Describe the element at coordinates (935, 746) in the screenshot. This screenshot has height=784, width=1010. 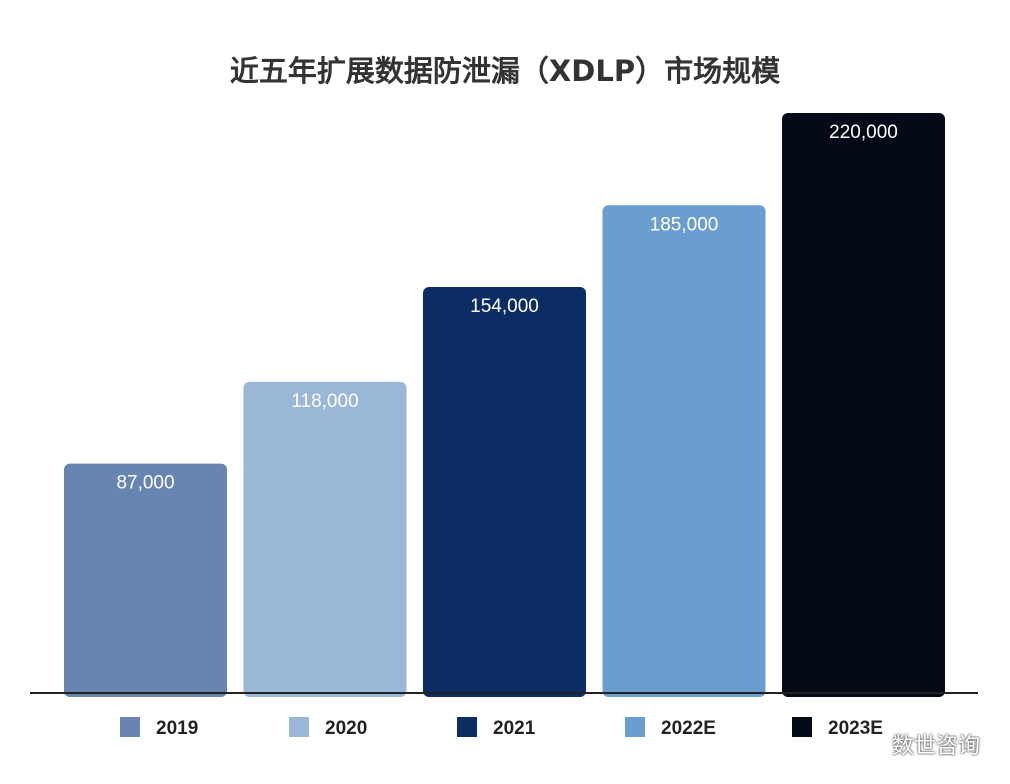
I see `watermark-text: 数世咨询` at that location.